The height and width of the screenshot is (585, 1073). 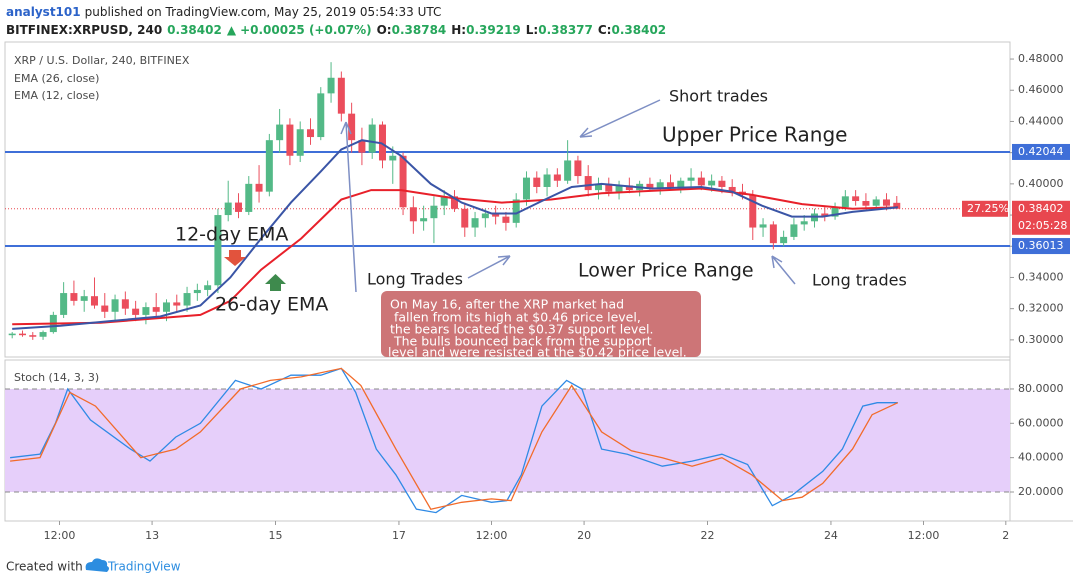 I want to click on y-tick-label: 0.32000, so click(x=1041, y=308).